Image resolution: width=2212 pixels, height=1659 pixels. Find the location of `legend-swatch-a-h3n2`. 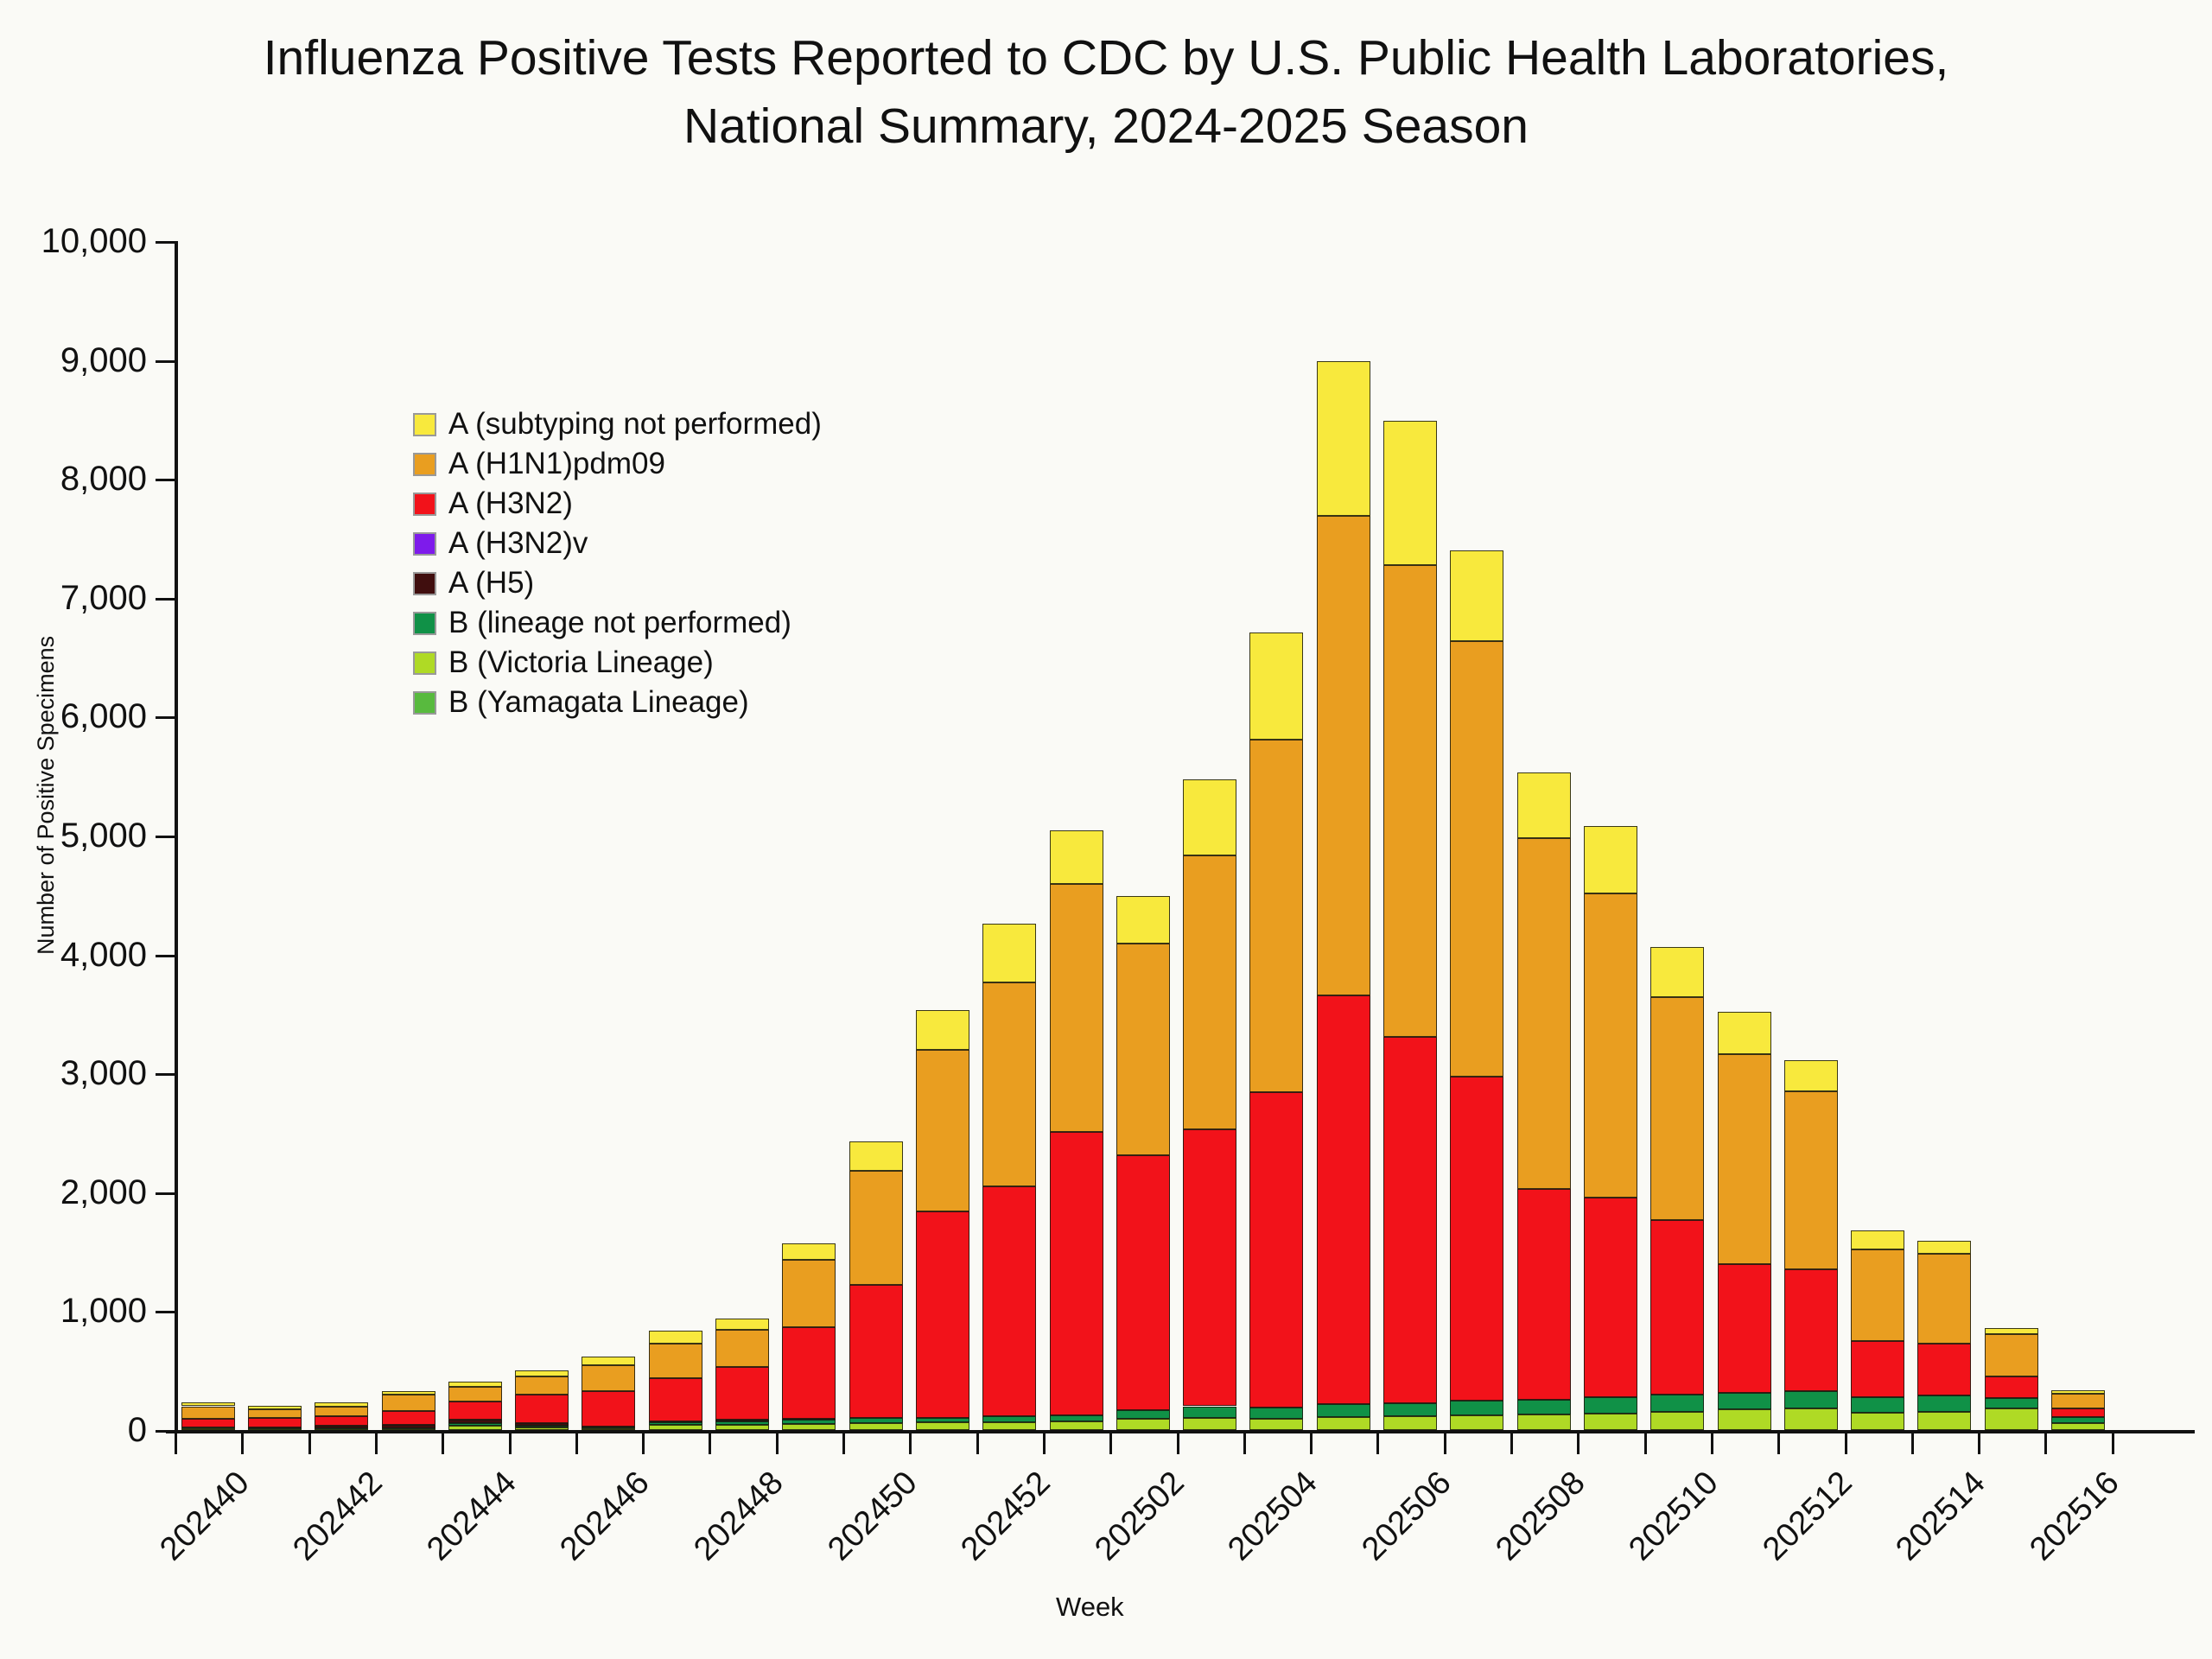

legend-swatch-a-h3n2 is located at coordinates (424, 504).